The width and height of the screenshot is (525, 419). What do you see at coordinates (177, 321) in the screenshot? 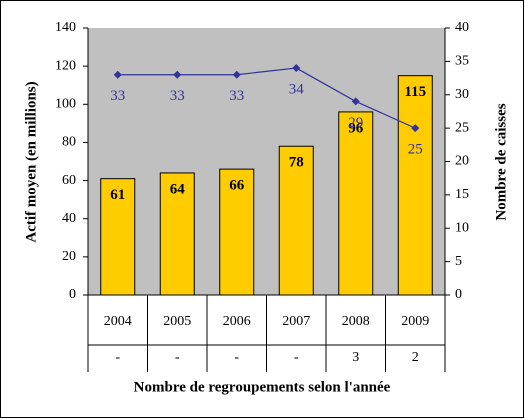
I see `x-tick-label: 2005` at bounding box center [177, 321].